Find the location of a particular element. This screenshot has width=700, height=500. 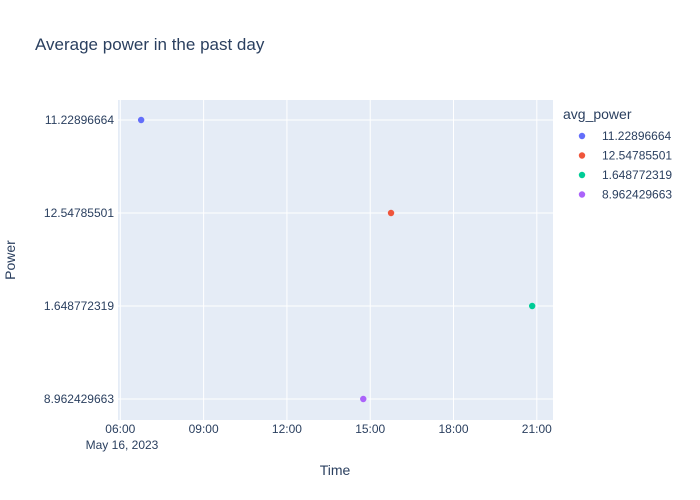

x-tick-label: 15:00 is located at coordinates (370, 429).